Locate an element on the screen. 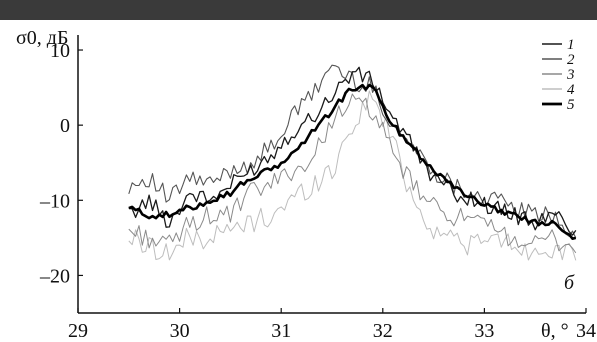  top-image-strip is located at coordinates (298, 10).